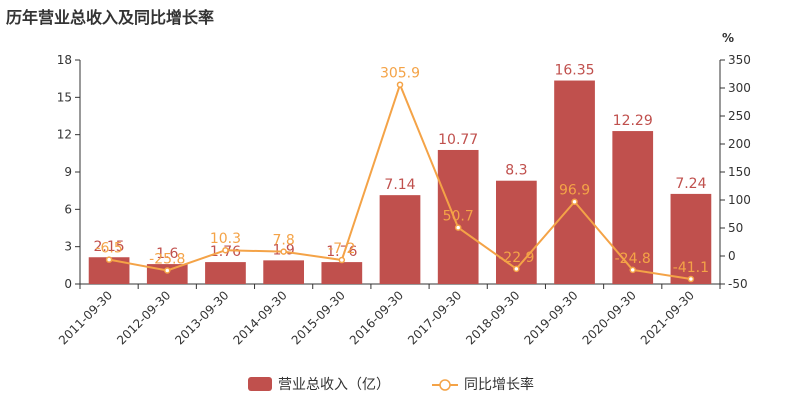  I want to click on legend-bar-label: 营业总收入（亿）, so click(334, 385).